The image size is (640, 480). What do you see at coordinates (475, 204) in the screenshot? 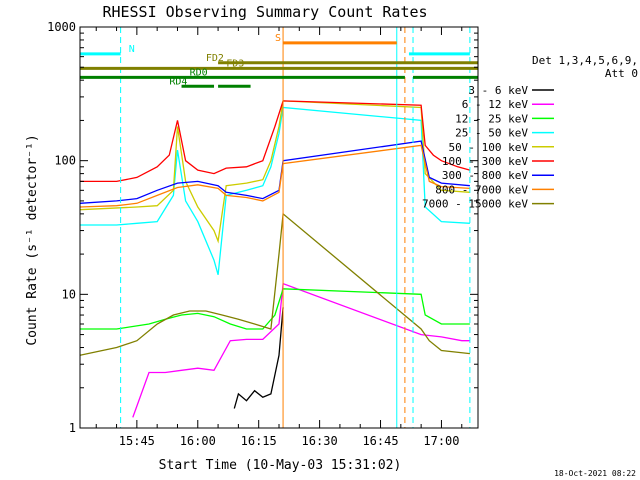
I see `legend-label-9: 7000 - 15000 keV` at bounding box center [475, 204].